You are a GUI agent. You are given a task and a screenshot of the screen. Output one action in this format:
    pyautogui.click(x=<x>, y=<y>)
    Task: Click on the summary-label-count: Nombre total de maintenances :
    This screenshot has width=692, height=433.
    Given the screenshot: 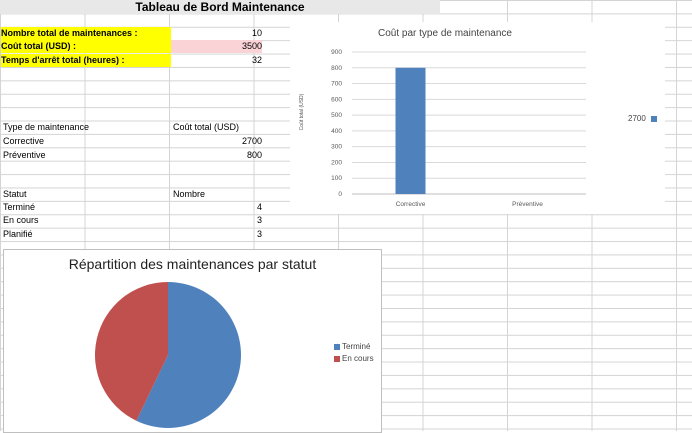 What is the action you would take?
    pyautogui.click(x=86, y=33)
    